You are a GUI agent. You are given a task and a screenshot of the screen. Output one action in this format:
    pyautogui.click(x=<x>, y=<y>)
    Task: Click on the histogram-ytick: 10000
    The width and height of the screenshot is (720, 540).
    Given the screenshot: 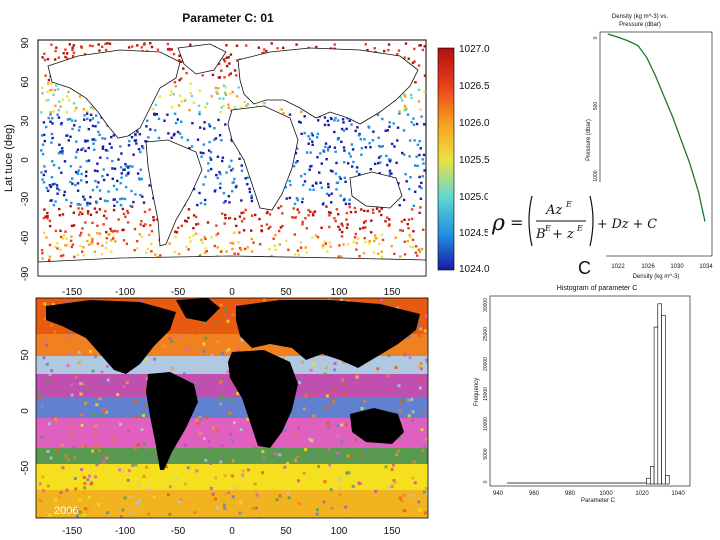 What is the action you would take?
    pyautogui.click(x=486, y=424)
    